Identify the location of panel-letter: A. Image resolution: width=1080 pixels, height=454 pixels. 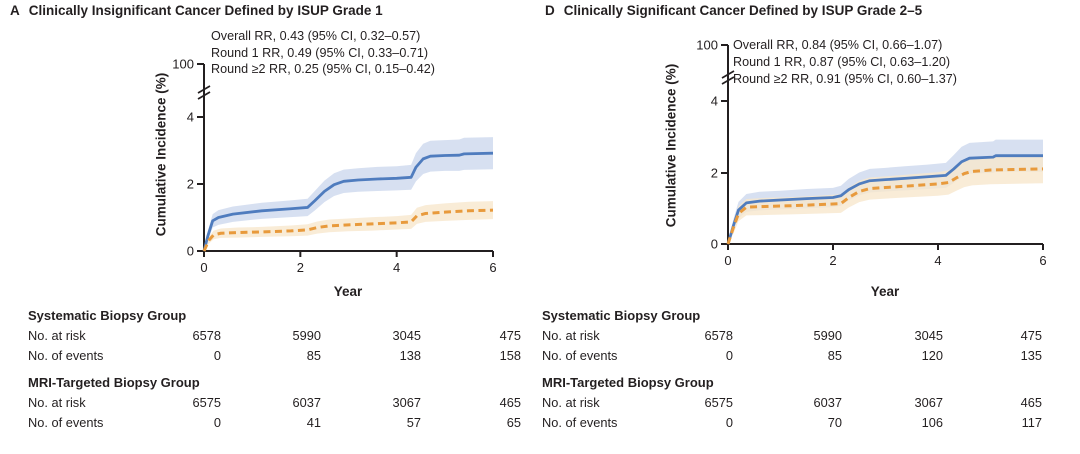
(15, 10).